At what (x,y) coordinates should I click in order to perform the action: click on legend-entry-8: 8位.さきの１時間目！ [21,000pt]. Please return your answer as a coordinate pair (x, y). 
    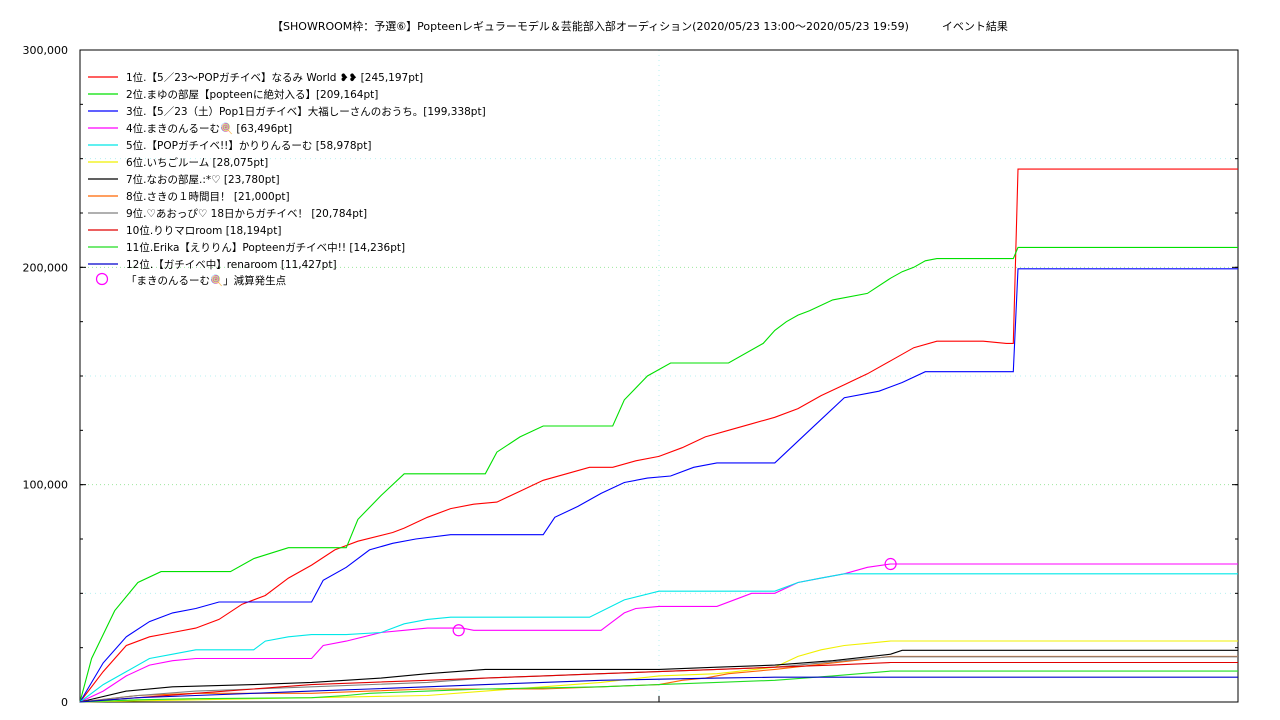
    Looking at the image, I should click on (208, 196).